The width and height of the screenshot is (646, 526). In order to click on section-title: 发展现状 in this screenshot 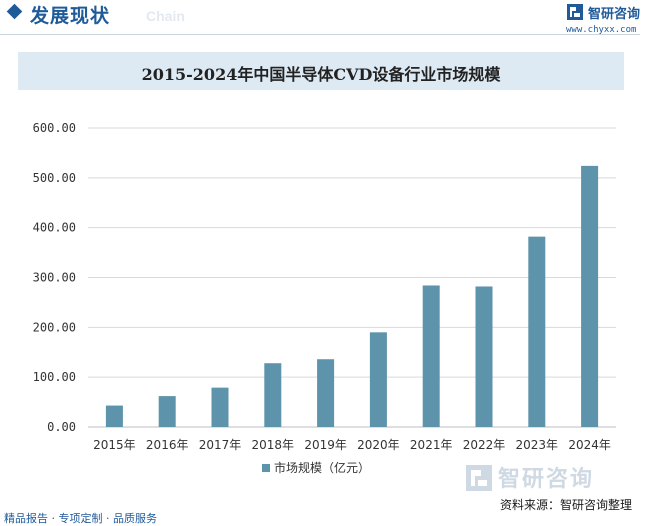, I will do `click(70, 16)`.